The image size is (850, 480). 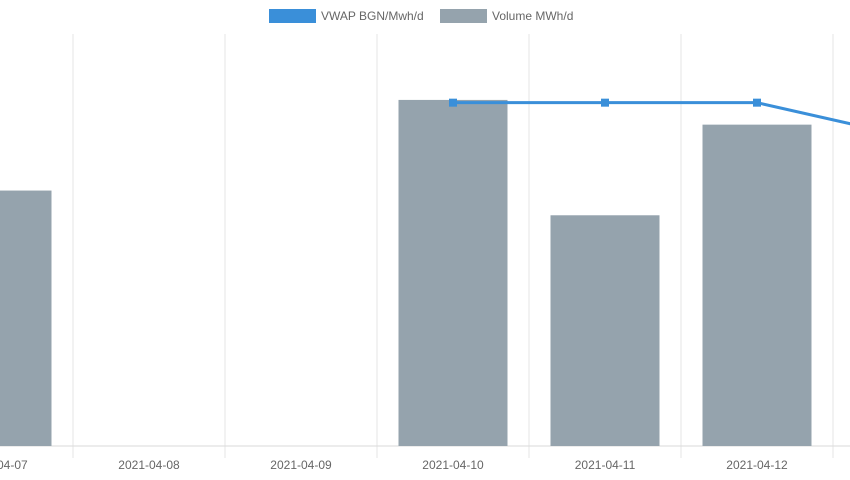 I want to click on legend-label-volume: Volume MWh/d, so click(x=532, y=16).